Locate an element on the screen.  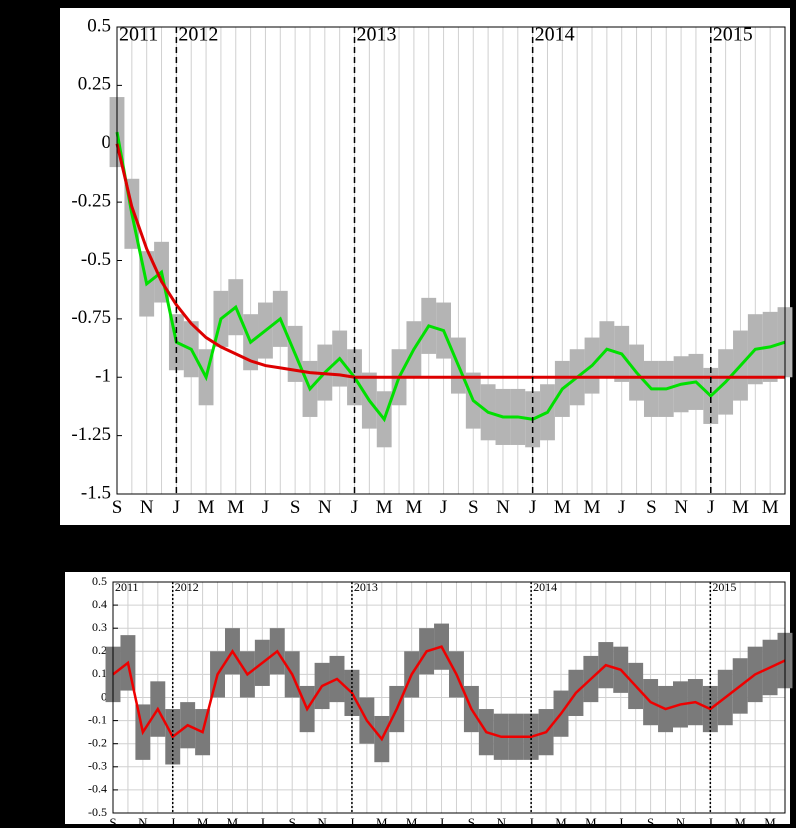
y-tick-label: 0.3 is located at coordinates (99, 627).